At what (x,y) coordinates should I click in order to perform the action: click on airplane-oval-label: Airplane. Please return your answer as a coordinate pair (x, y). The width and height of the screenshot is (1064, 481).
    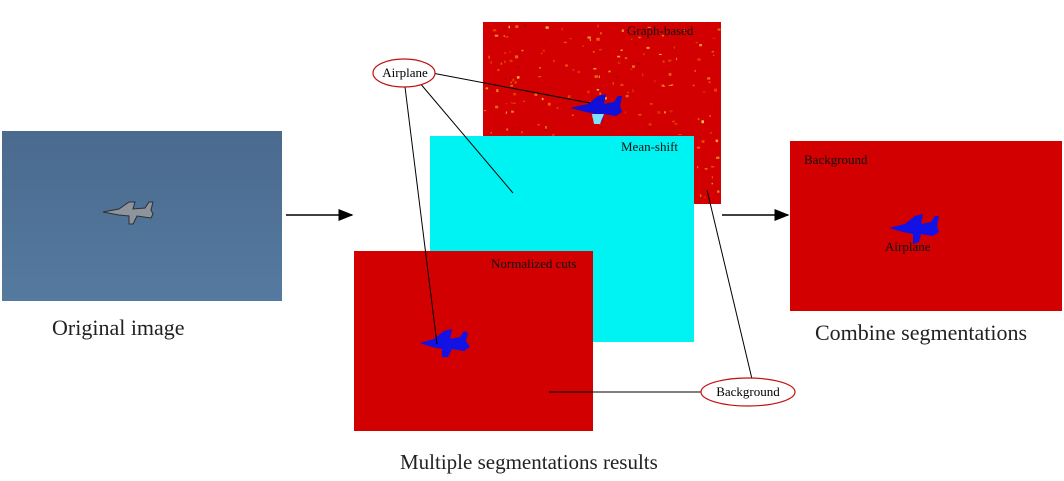
    Looking at the image, I should click on (405, 72).